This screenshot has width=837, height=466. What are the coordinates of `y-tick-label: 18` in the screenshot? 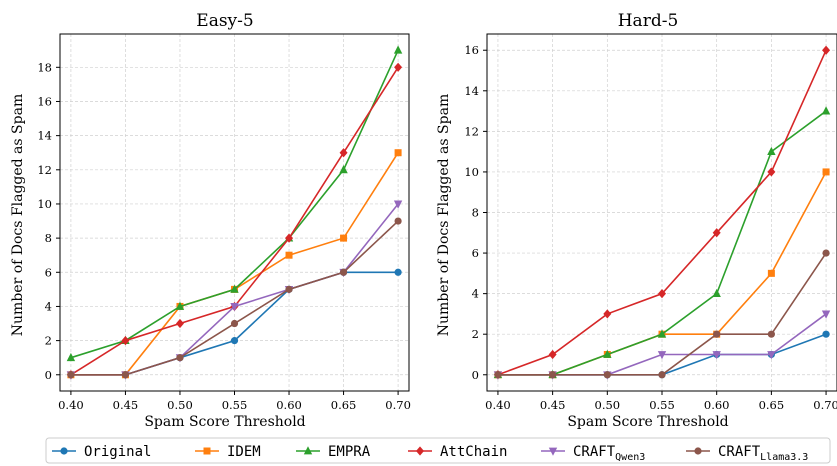 It's located at (44, 67).